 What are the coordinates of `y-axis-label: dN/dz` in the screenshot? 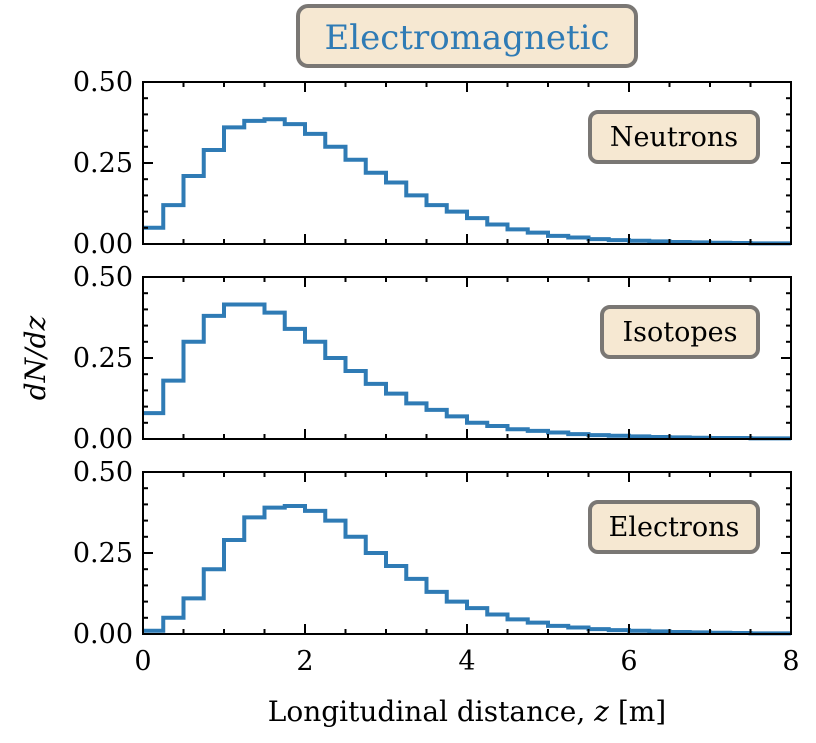 It's located at (35, 357).